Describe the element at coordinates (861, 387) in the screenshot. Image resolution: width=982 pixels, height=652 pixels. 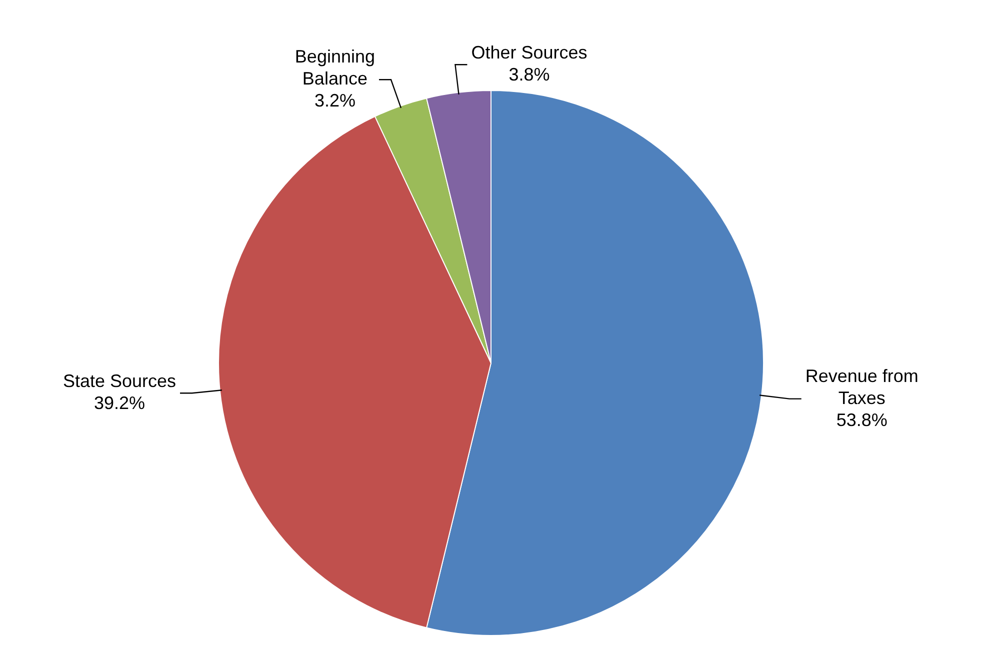
I see `slice-label: Revenue from Taxes` at that location.